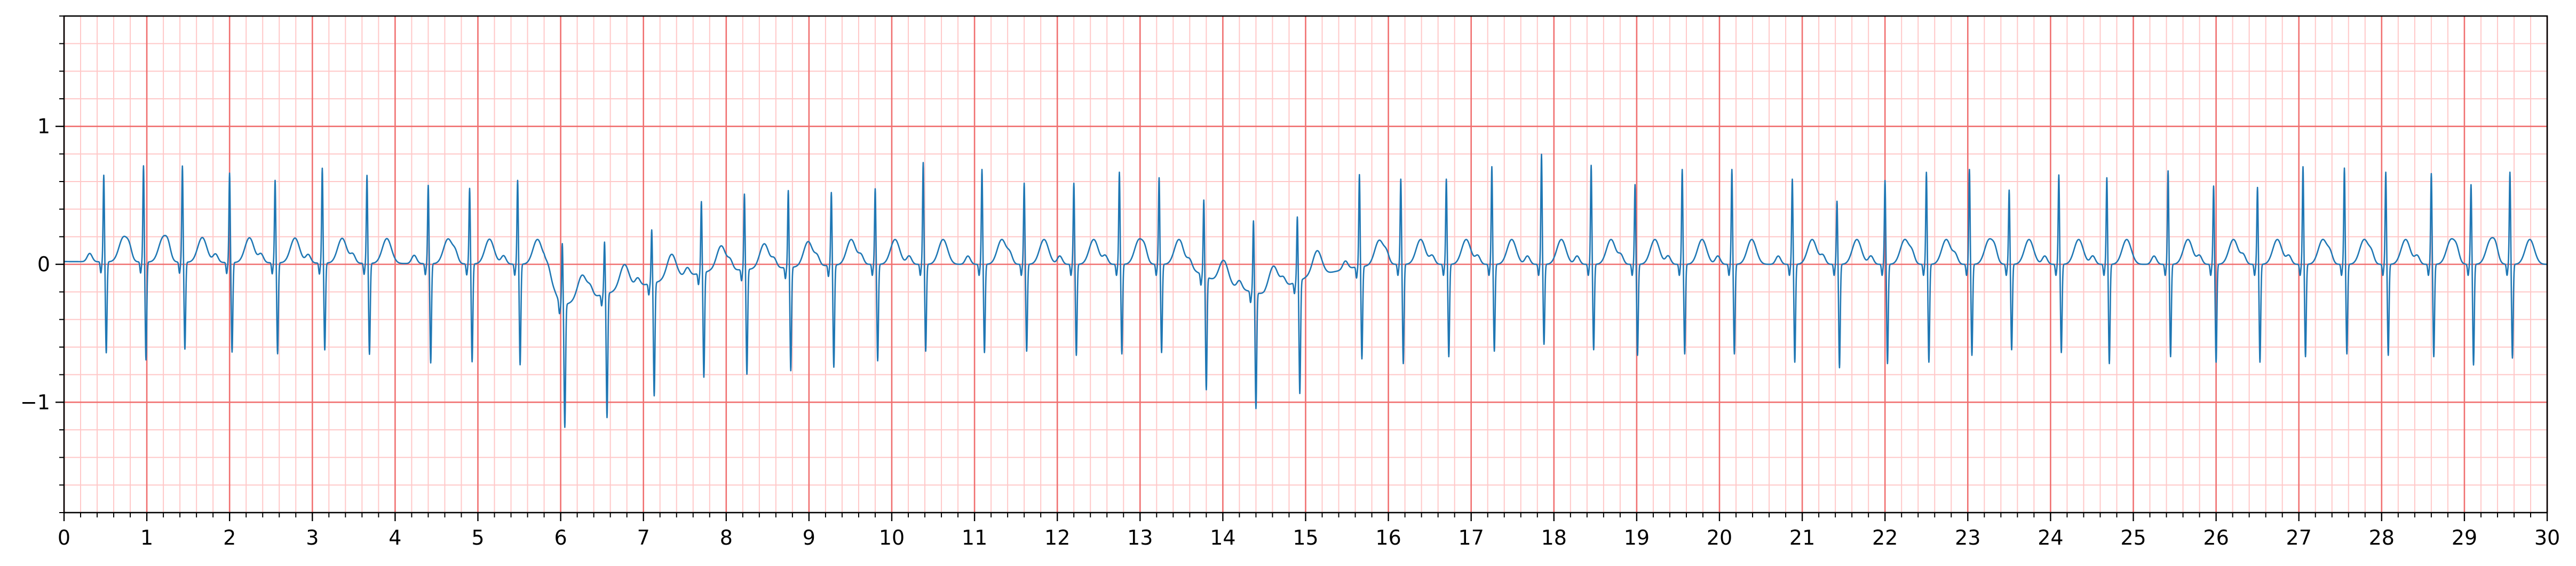  I want to click on y-tick-label: 0, so click(43, 264).